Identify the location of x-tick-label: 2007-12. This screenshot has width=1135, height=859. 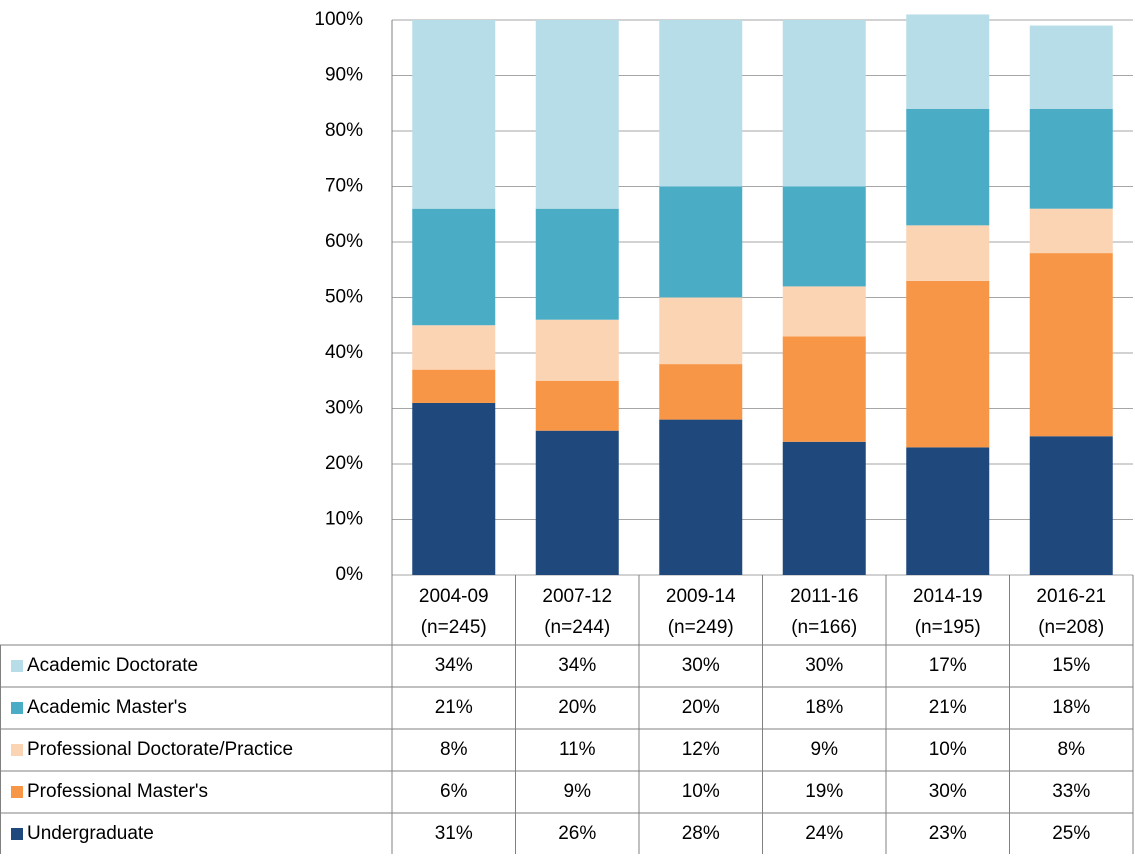
(577, 596).